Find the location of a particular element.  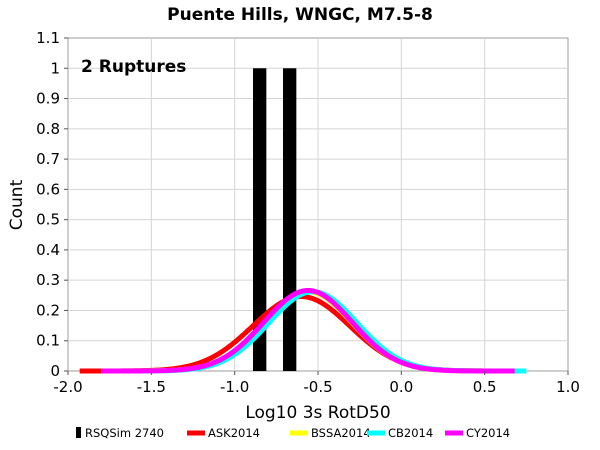

y-tick-label: 1 is located at coordinates (55, 68).